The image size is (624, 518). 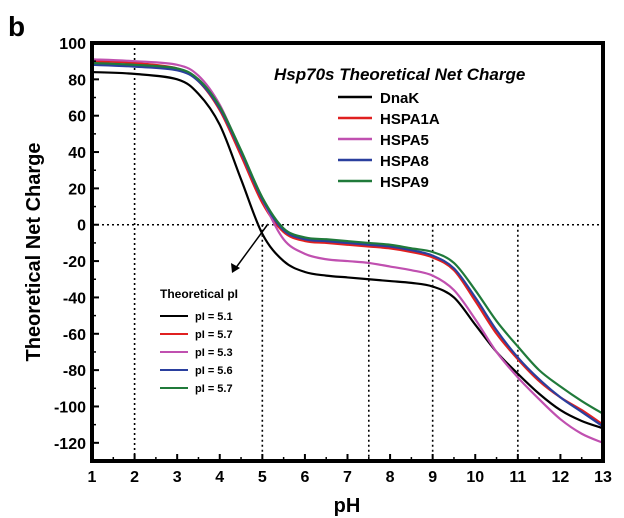 I want to click on pi-entry: pI = 5.3, so click(x=214, y=353).